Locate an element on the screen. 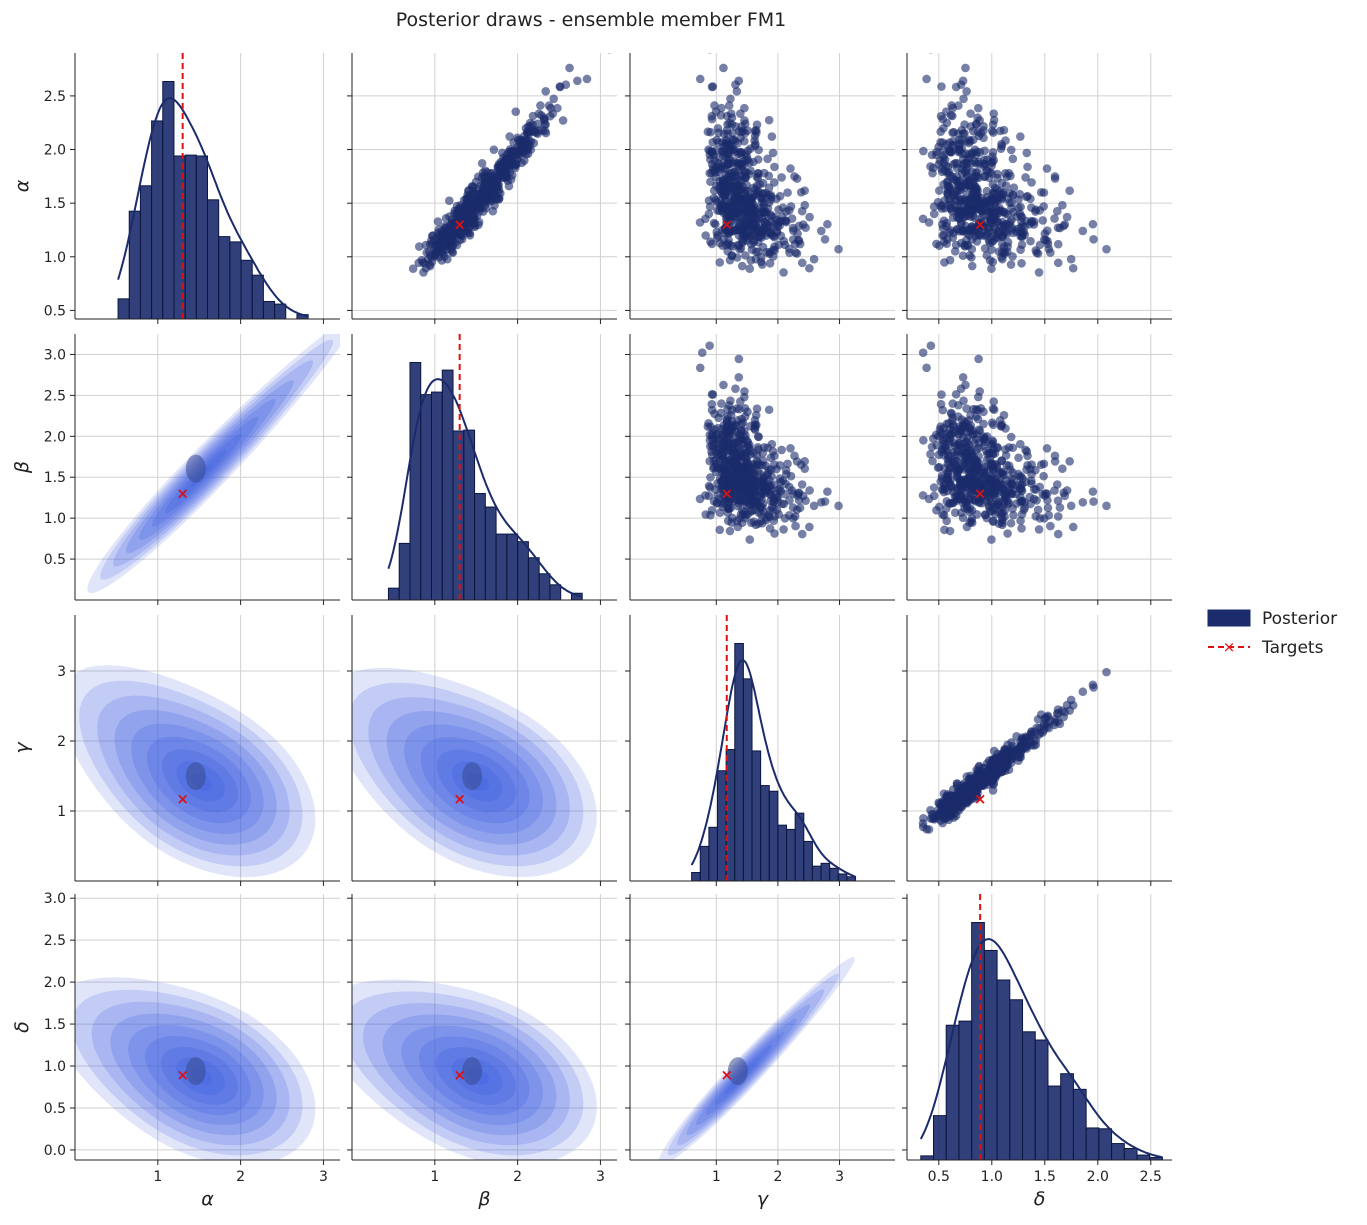 The width and height of the screenshot is (1367, 1225). y-tick-label: 2 is located at coordinates (61, 742).